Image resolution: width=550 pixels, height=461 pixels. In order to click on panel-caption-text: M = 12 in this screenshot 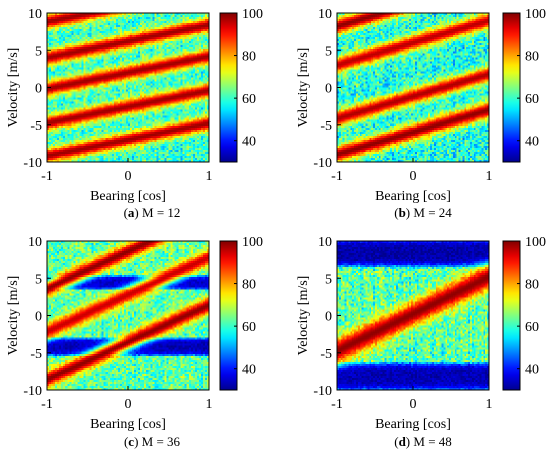, I will do `click(161, 212)`.